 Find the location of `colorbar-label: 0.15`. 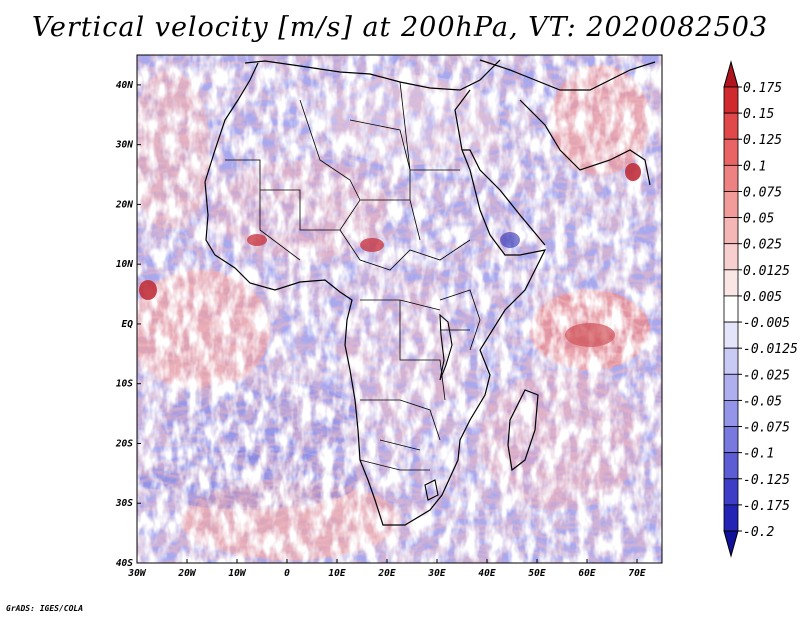

colorbar-label: 0.15 is located at coordinates (758, 114).